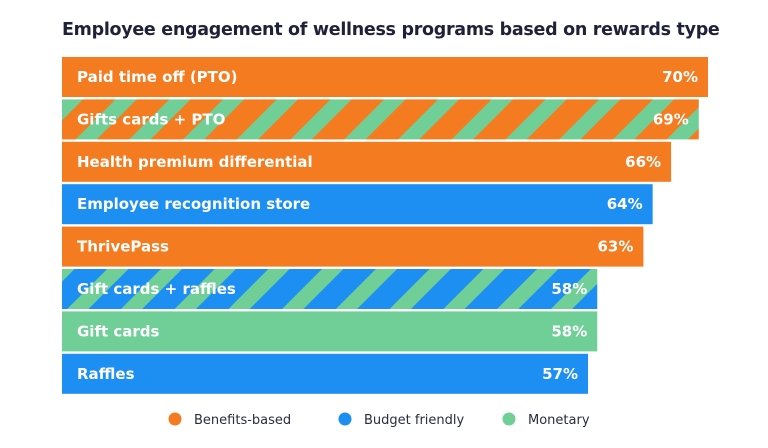 This screenshot has height=448, width=768. Describe the element at coordinates (195, 162) in the screenshot. I see `bar-label: Health premium differential` at that location.